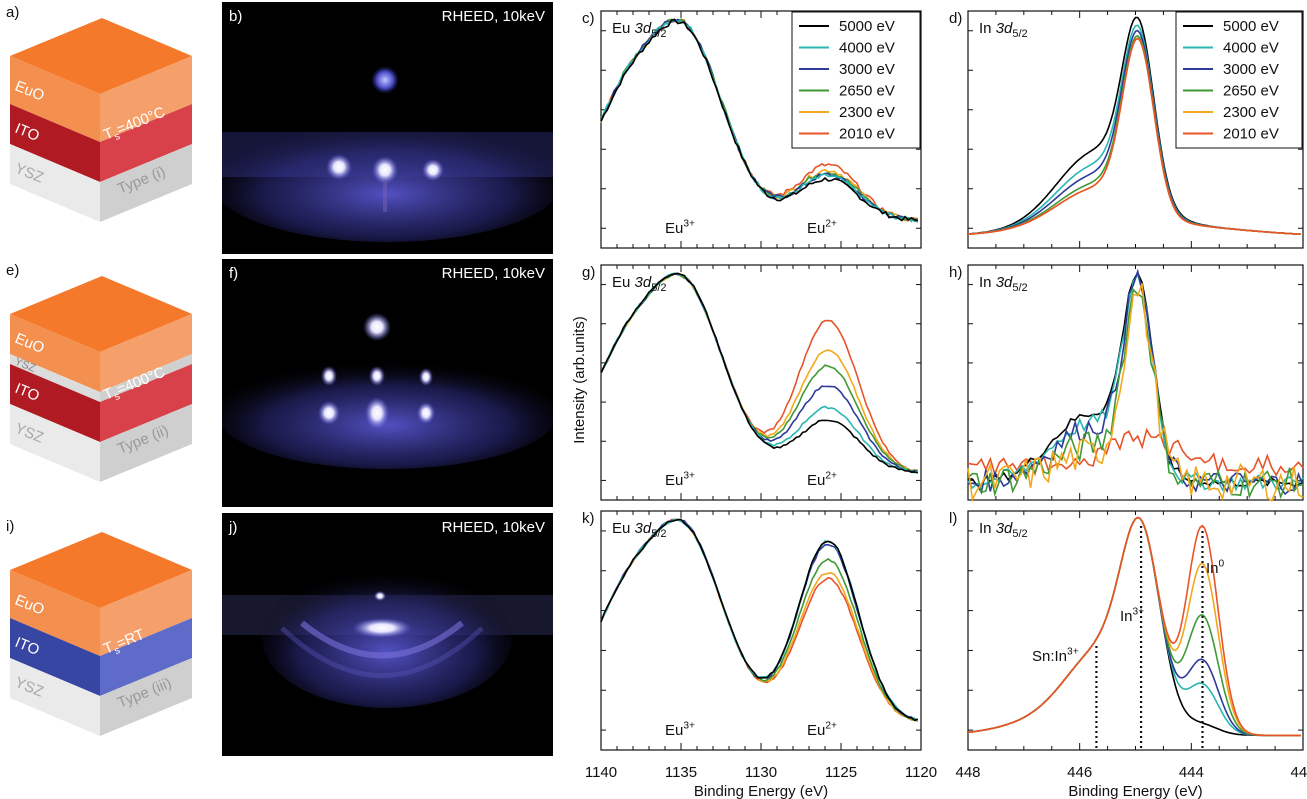  What do you see at coordinates (1298, 772) in the screenshot?
I see `in-tick-label: 442` at bounding box center [1298, 772].